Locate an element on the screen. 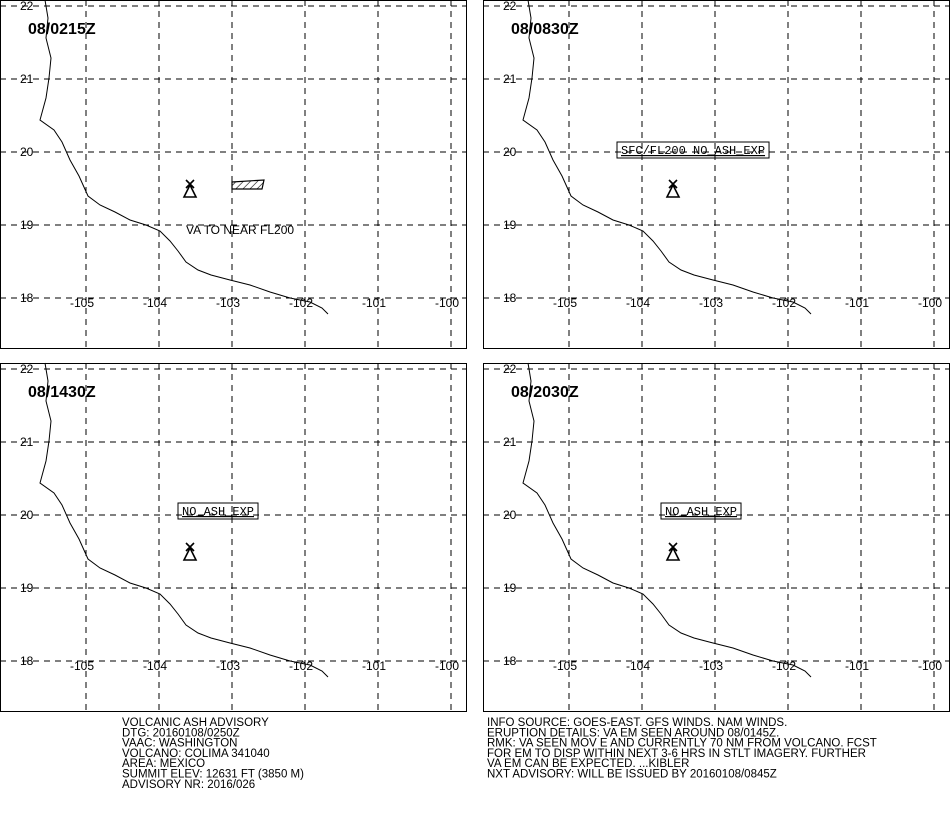  advisory-line: VA EM CAN BE EXPECTED. ...KIBLER is located at coordinates (588, 764).